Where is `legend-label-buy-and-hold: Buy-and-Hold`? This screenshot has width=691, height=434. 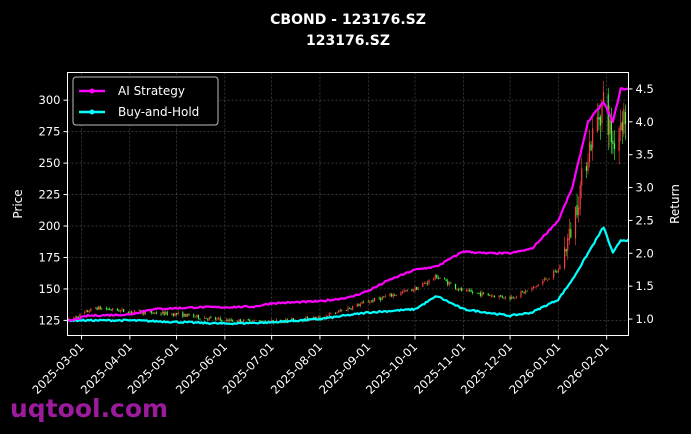
legend-label-buy-and-hold: Buy-and-Hold is located at coordinates (158, 112).